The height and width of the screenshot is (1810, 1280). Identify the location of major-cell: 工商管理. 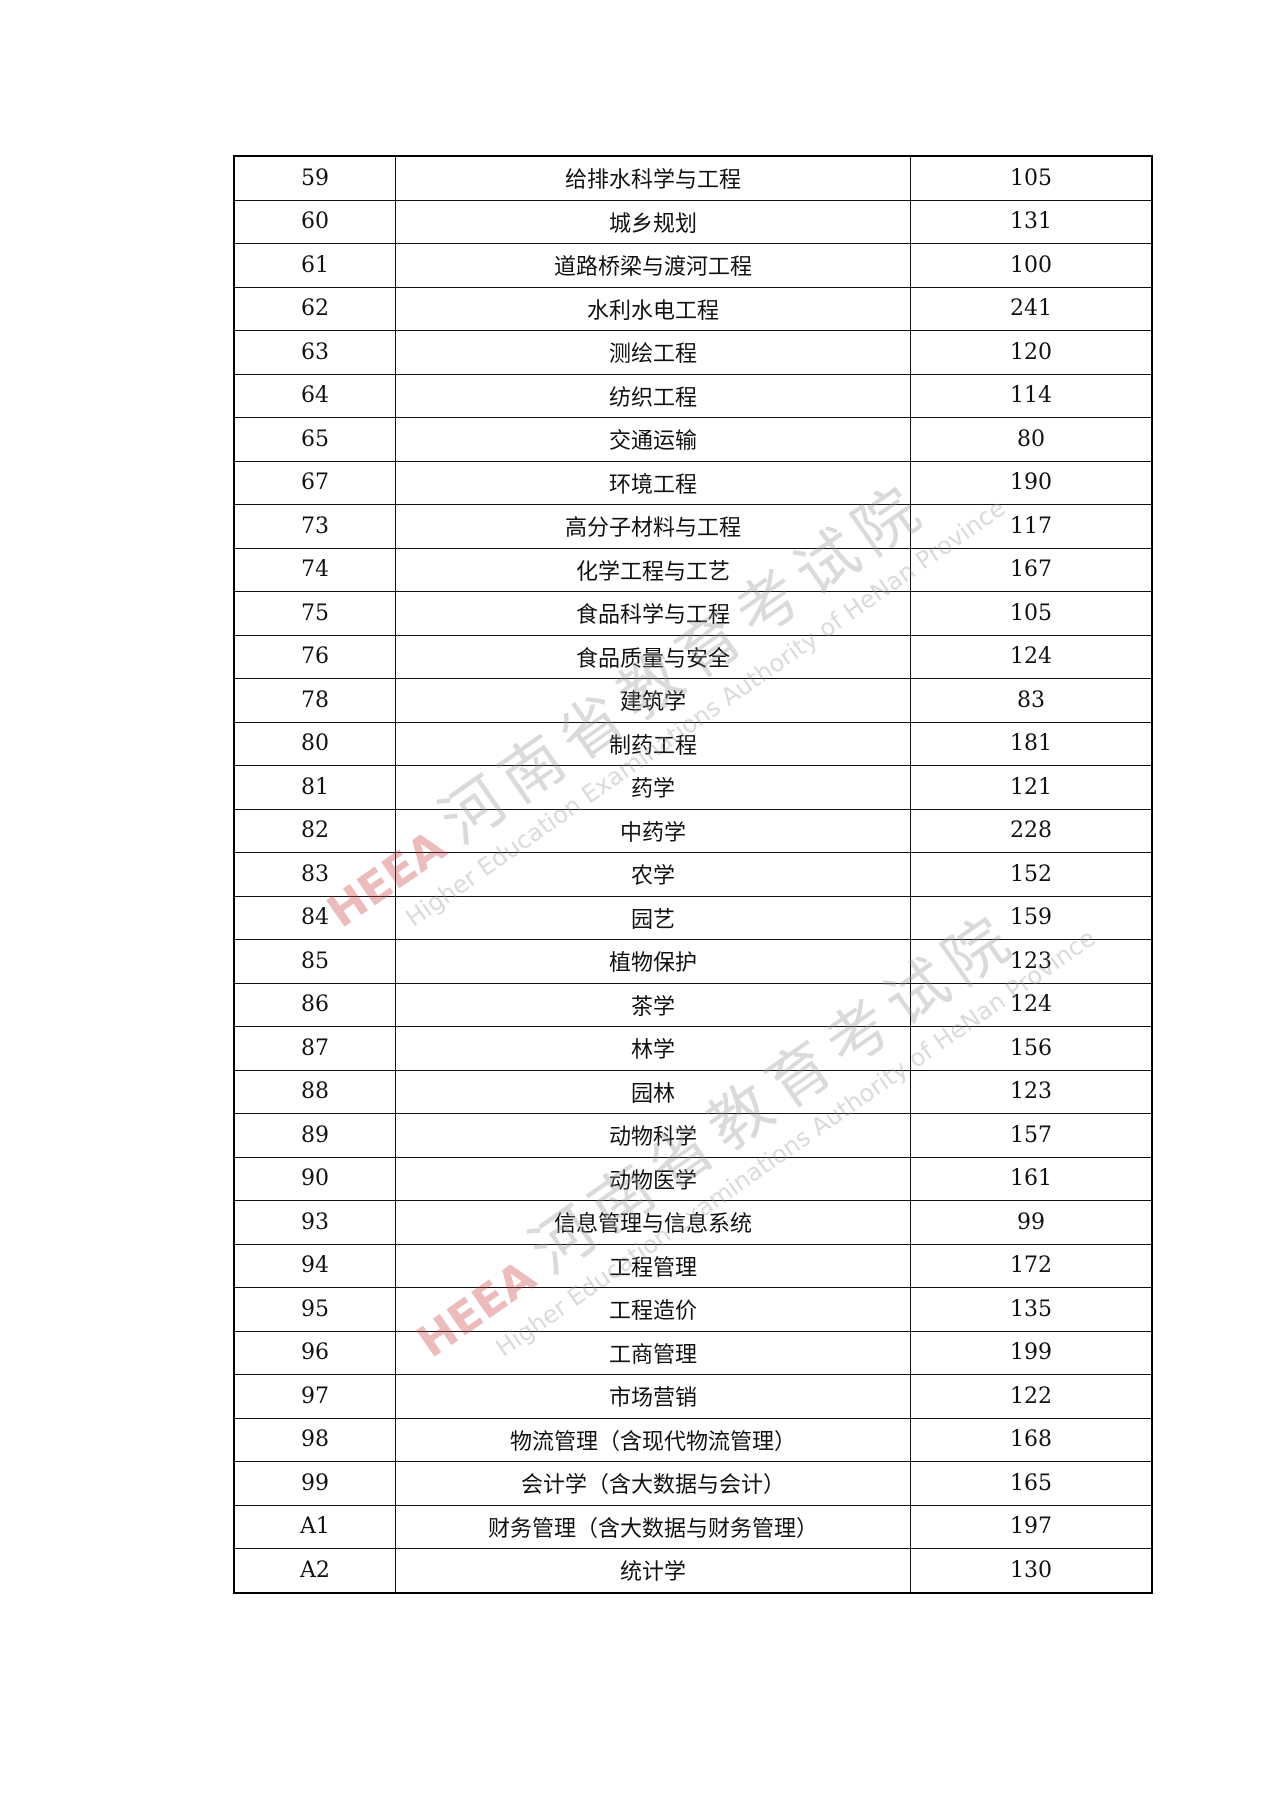
(653, 1352).